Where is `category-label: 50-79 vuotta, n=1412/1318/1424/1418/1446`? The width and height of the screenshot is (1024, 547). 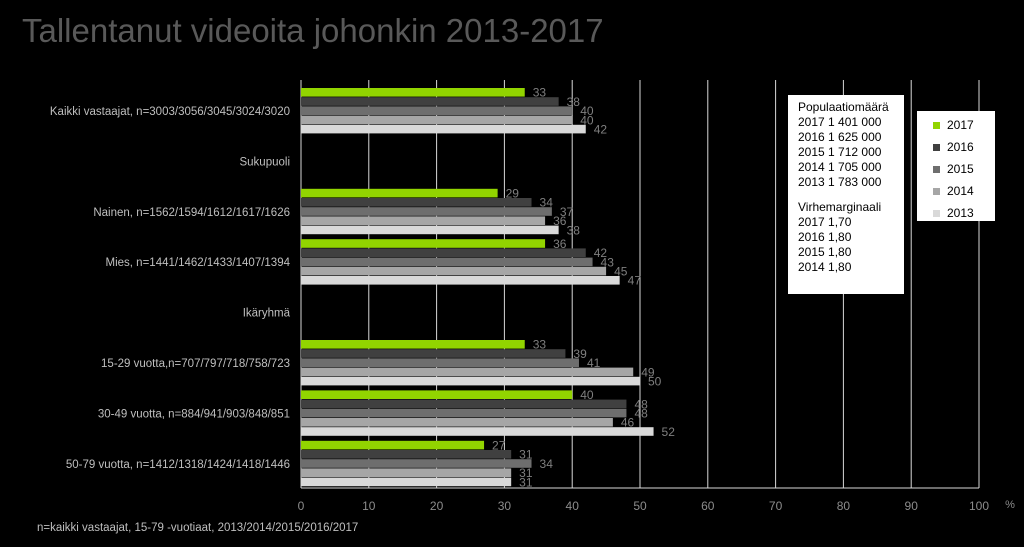 category-label: 50-79 vuotta, n=1412/1318/1424/1418/1446 is located at coordinates (178, 465).